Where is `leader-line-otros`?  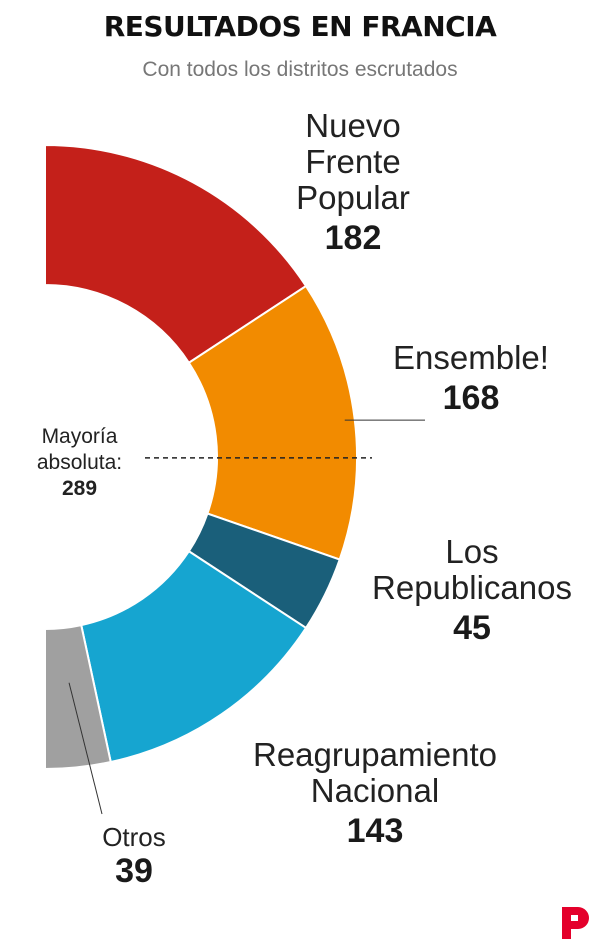 leader-line-otros is located at coordinates (85, 748).